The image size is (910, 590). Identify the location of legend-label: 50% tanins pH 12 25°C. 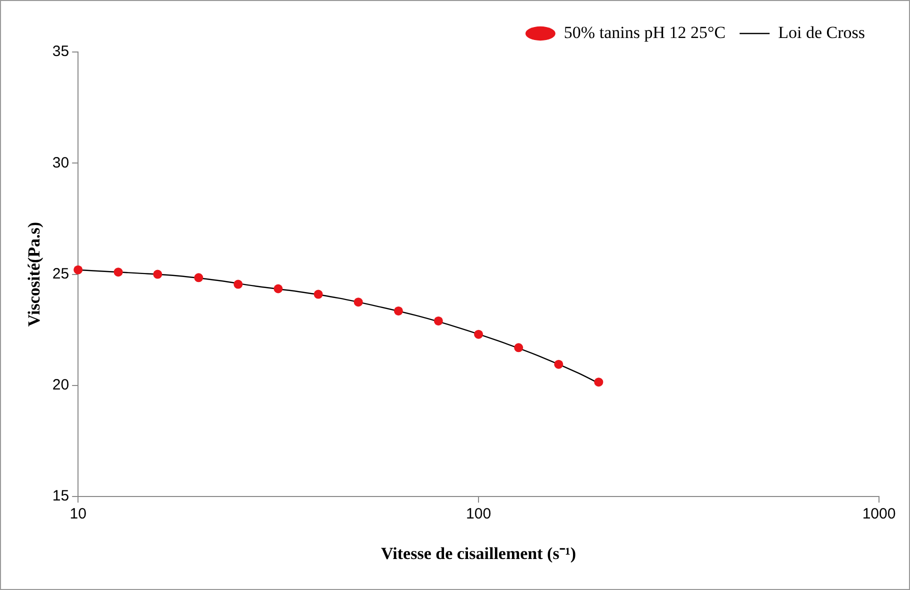
(645, 32).